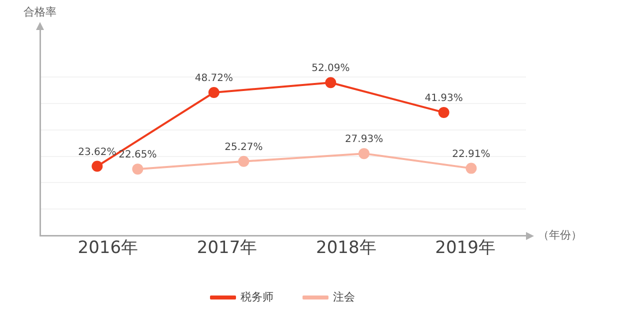 This screenshot has width=626, height=313. What do you see at coordinates (364, 140) in the screenshot?
I see `data-label: 27.93%` at bounding box center [364, 140].